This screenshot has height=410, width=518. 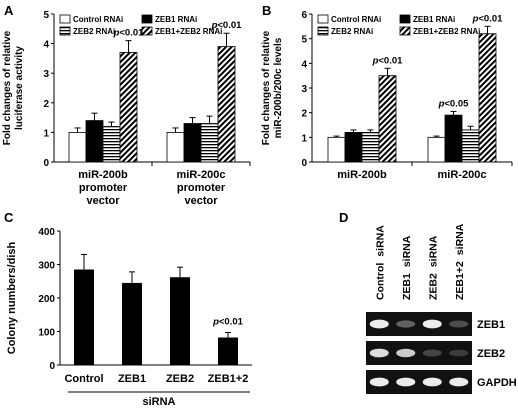 I want to click on panel-letter-a: A, so click(x=9, y=10).